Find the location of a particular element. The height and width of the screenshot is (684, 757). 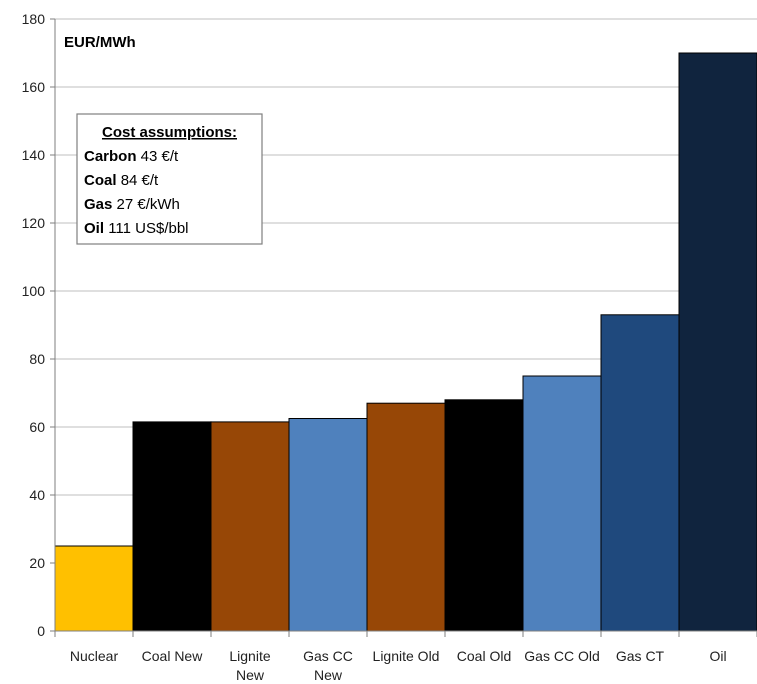

y-tick-label: 120 is located at coordinates (34, 223).